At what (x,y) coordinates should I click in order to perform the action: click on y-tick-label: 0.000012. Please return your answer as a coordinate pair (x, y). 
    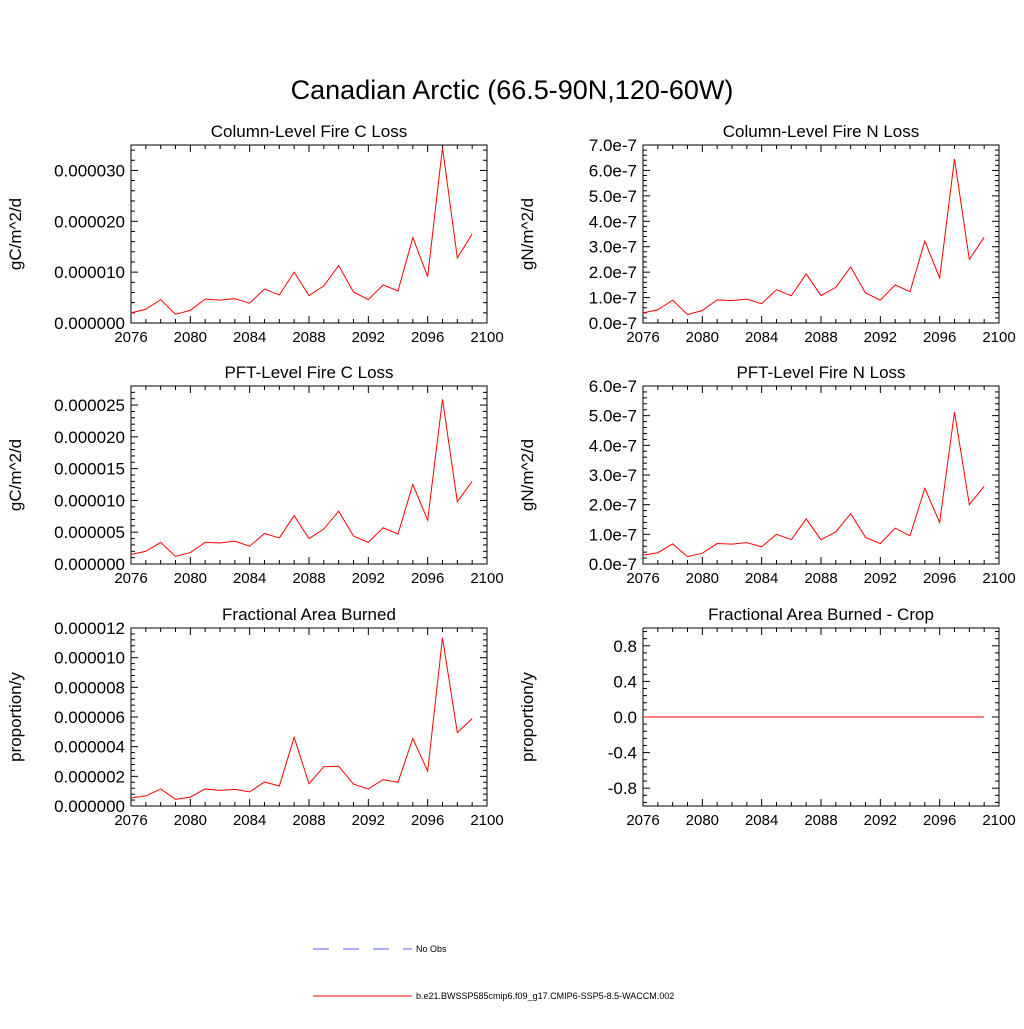
    Looking at the image, I should click on (89, 628).